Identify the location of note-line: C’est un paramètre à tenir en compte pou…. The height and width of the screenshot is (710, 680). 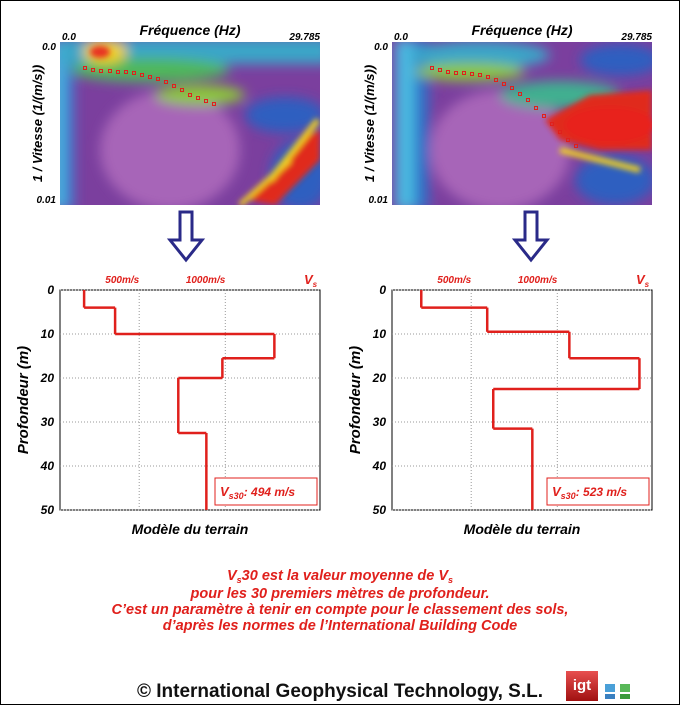
(340, 610).